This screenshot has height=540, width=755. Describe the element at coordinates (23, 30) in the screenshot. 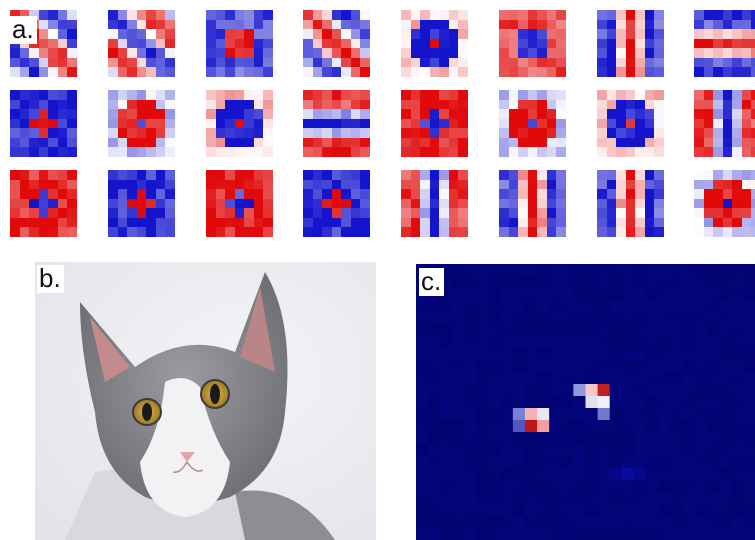

I see `panel-label-a: a.` at that location.